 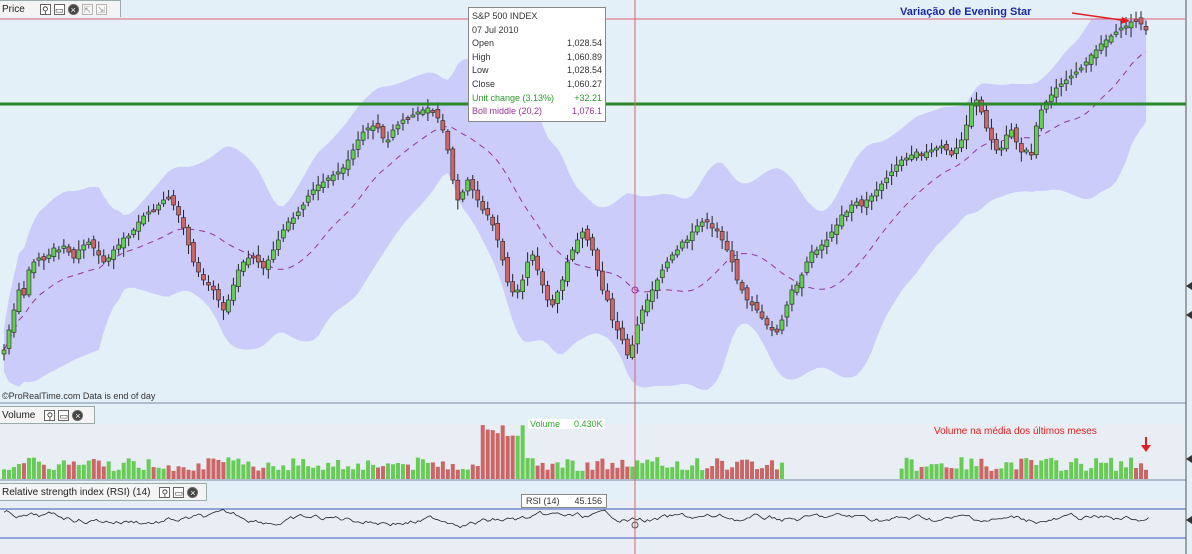 What do you see at coordinates (101, 9) in the screenshot?
I see `restore-icon: ⇲` at bounding box center [101, 9].